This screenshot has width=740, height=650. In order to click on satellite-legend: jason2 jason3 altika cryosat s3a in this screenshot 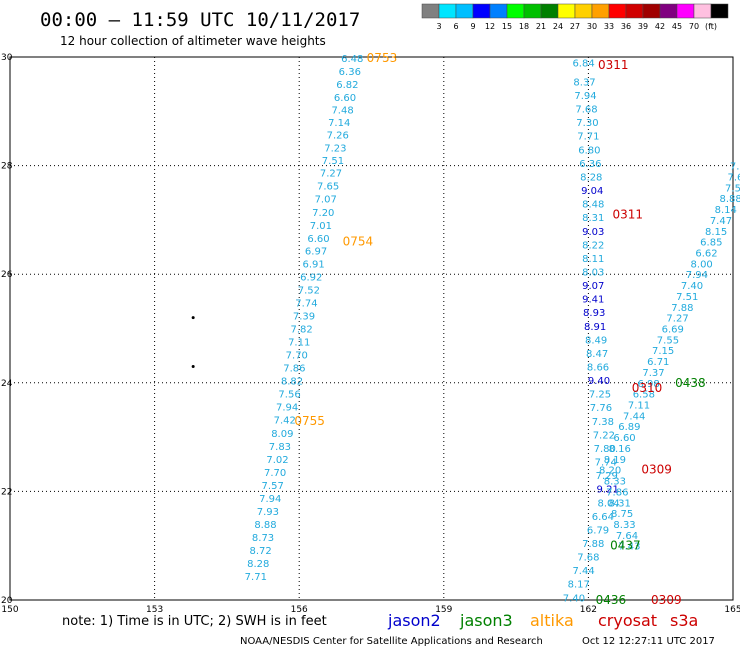, I will do `click(542, 620)`.